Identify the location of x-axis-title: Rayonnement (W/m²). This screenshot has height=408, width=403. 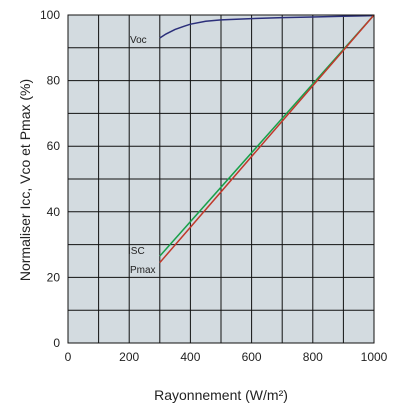
(221, 395).